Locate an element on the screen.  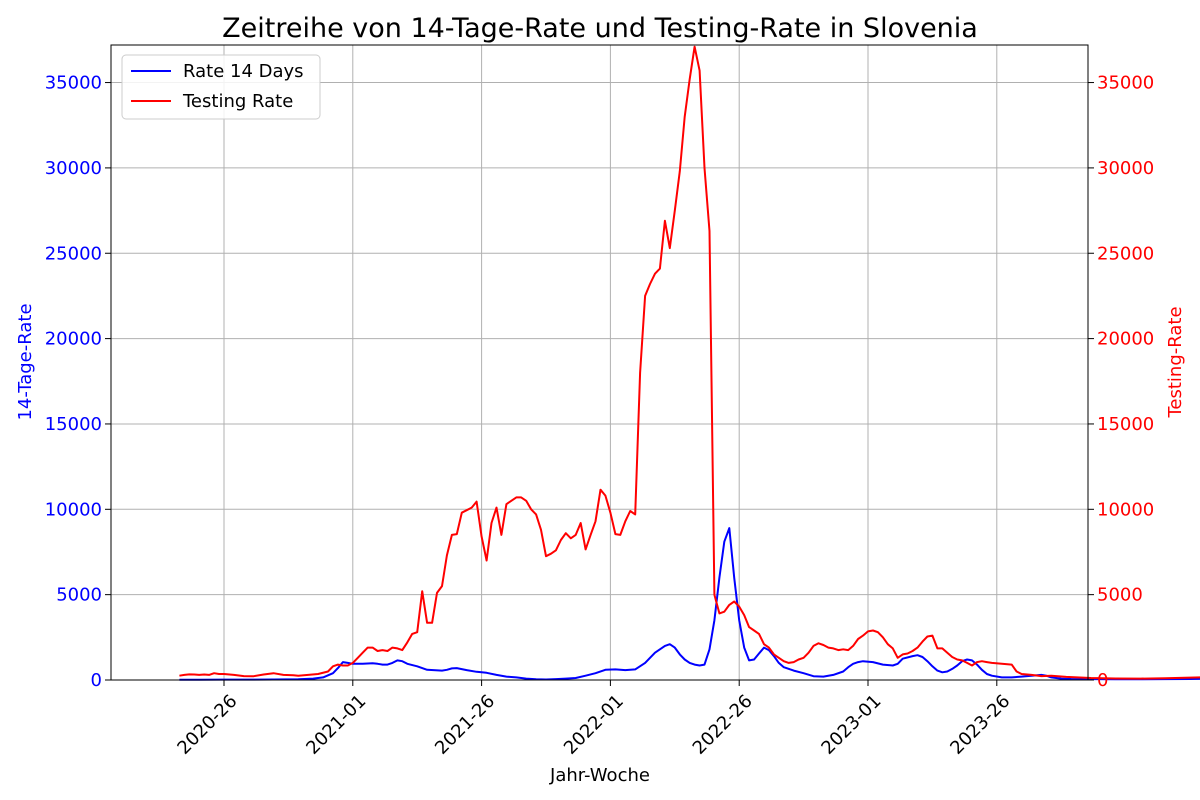
y-right-tick-label: 10000 is located at coordinates (1125, 509).